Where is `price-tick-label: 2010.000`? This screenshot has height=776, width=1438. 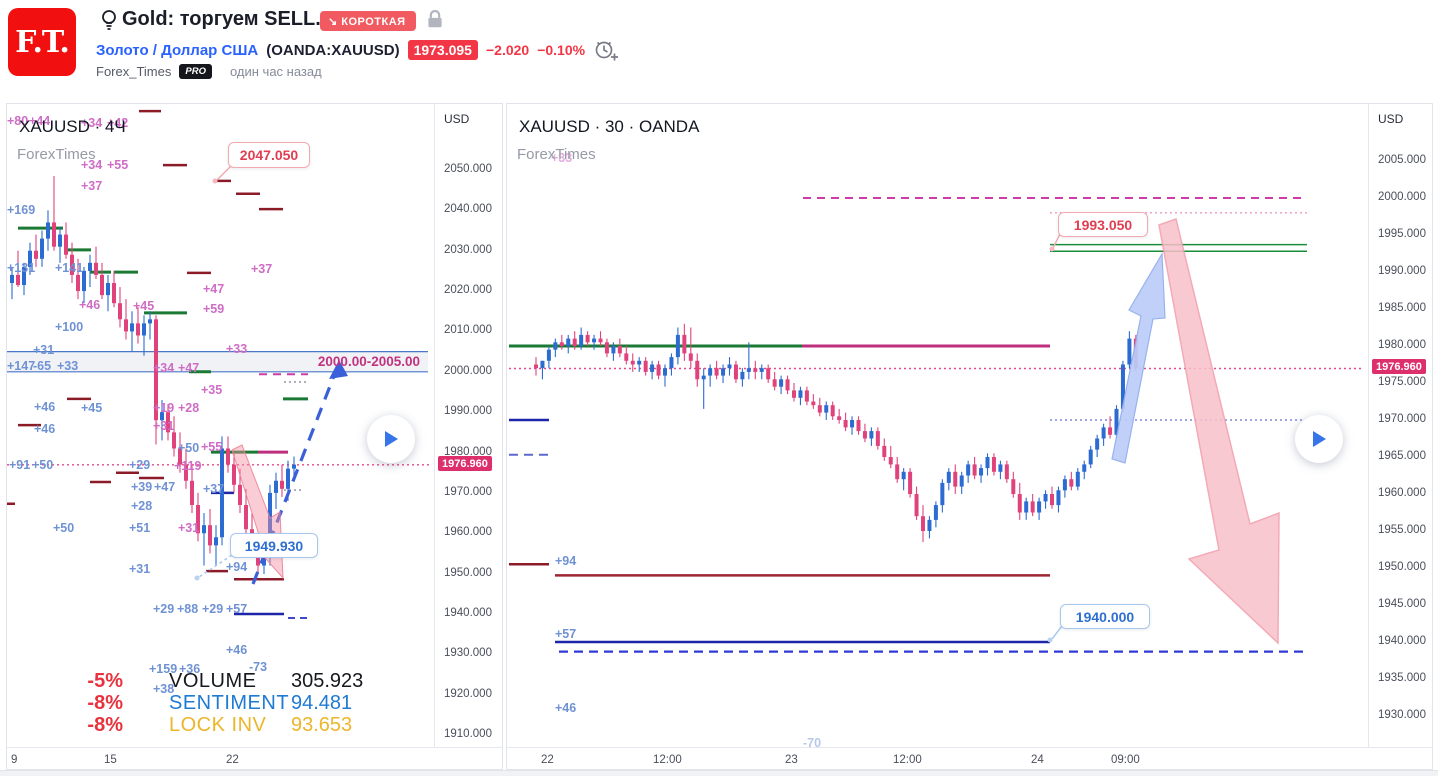
price-tick-label: 2010.000 is located at coordinates (468, 330).